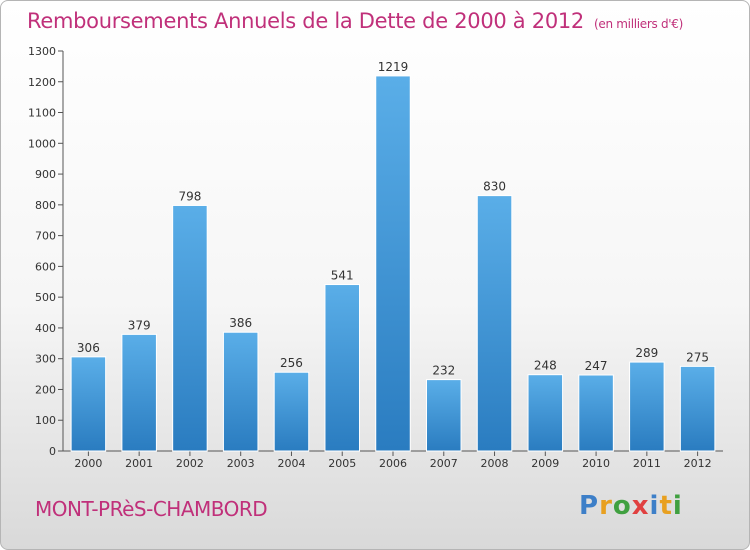 The width and height of the screenshot is (750, 550). What do you see at coordinates (342, 368) in the screenshot?
I see `bar-2005` at bounding box center [342, 368].